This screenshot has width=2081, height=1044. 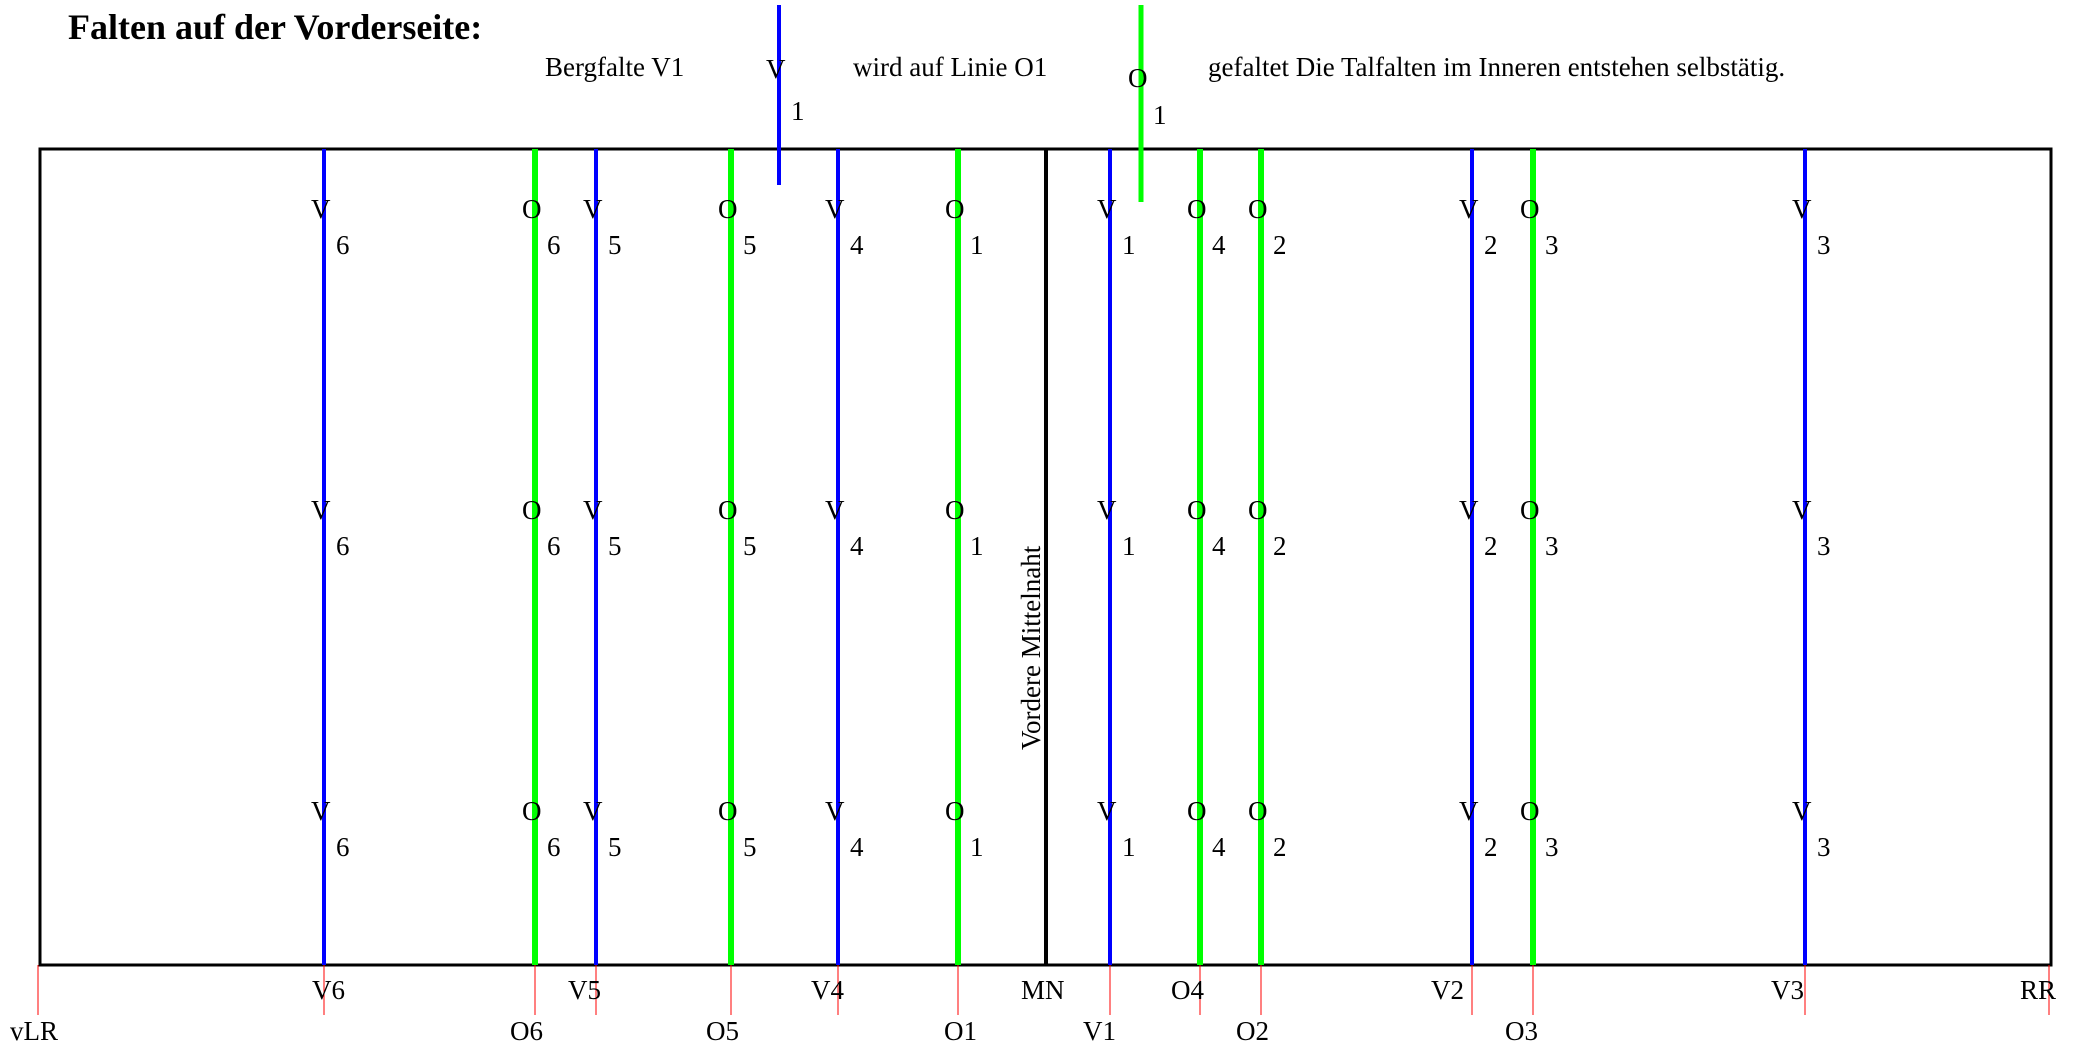 I want to click on fold-number-O6-1: 6, so click(x=554, y=245).